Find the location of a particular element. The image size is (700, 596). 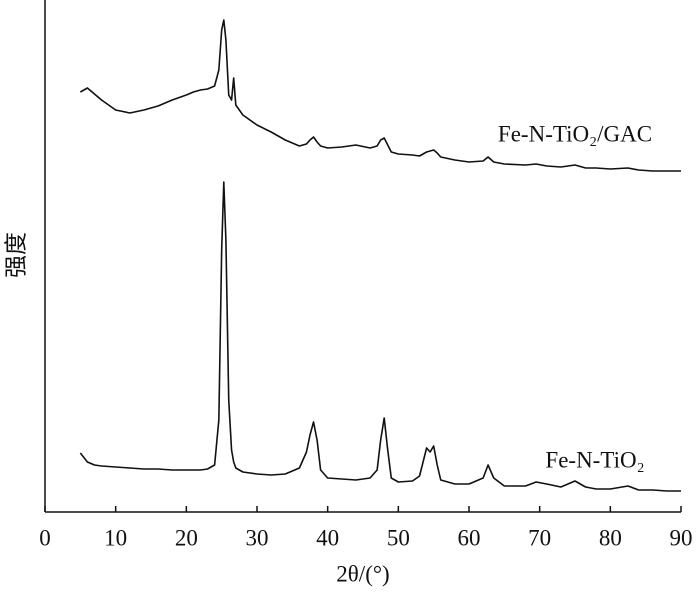

x-tick-label: 10 is located at coordinates (115, 537).